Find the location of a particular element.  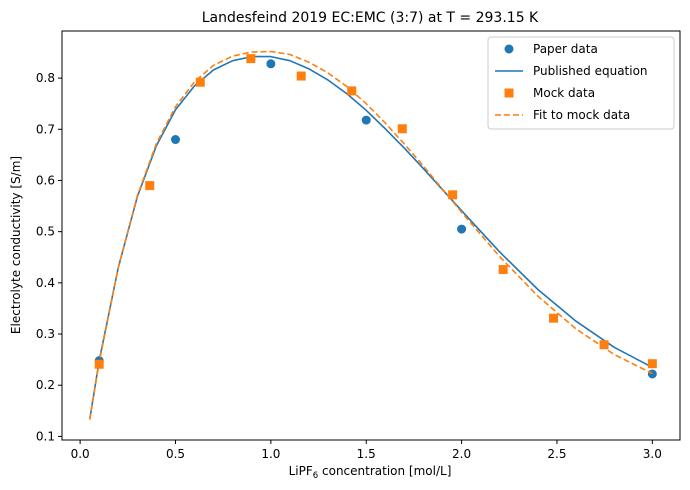

x-tick-label: 3.0 is located at coordinates (652, 454).